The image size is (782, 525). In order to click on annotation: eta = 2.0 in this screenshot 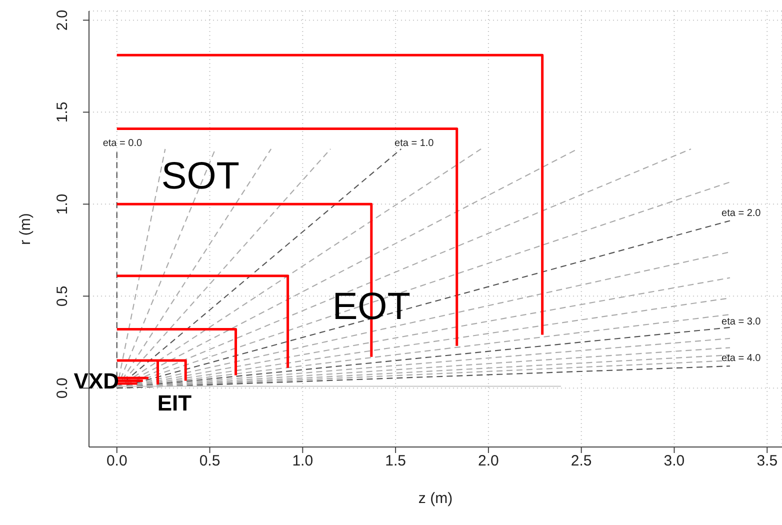, I will do `click(742, 213)`.